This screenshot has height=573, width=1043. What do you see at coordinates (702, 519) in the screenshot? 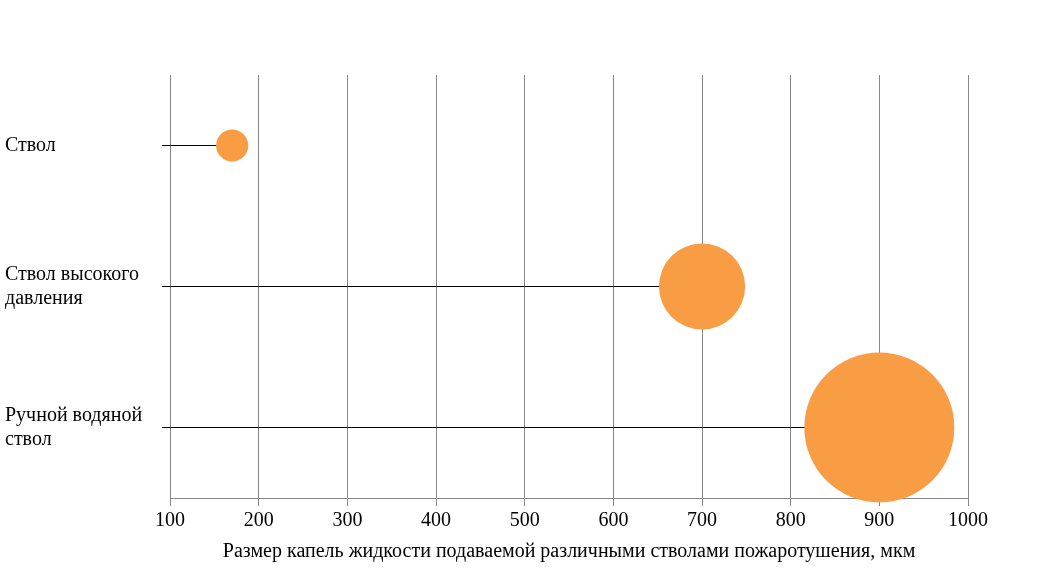
I see `x-tick-label: 700` at bounding box center [702, 519].